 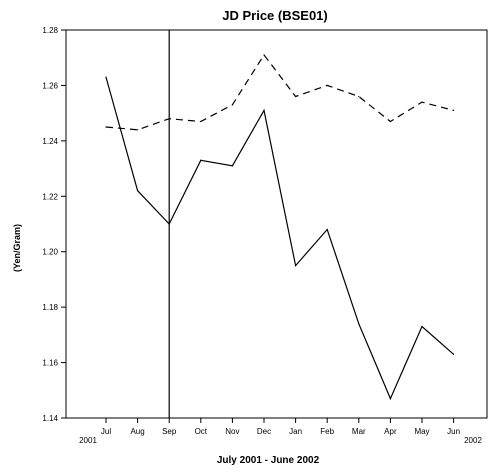 What do you see at coordinates (169, 431) in the screenshot?
I see `x-tick-label: Sep` at bounding box center [169, 431].